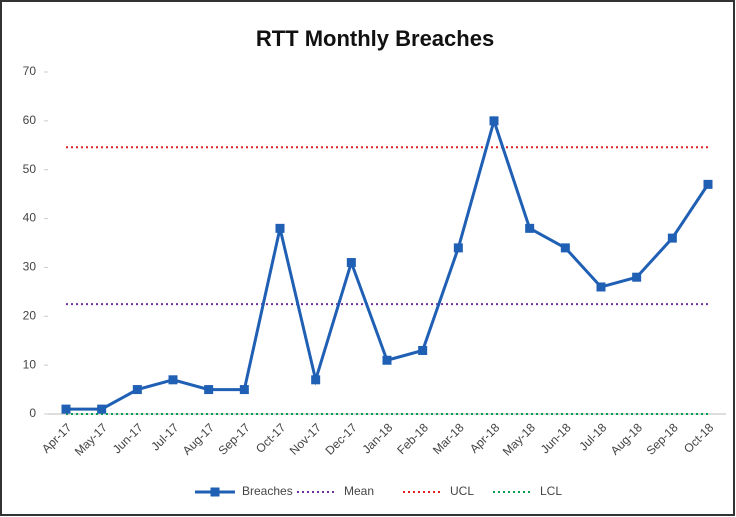  What do you see at coordinates (30, 267) in the screenshot?
I see `y-tick-label: 30` at bounding box center [30, 267].